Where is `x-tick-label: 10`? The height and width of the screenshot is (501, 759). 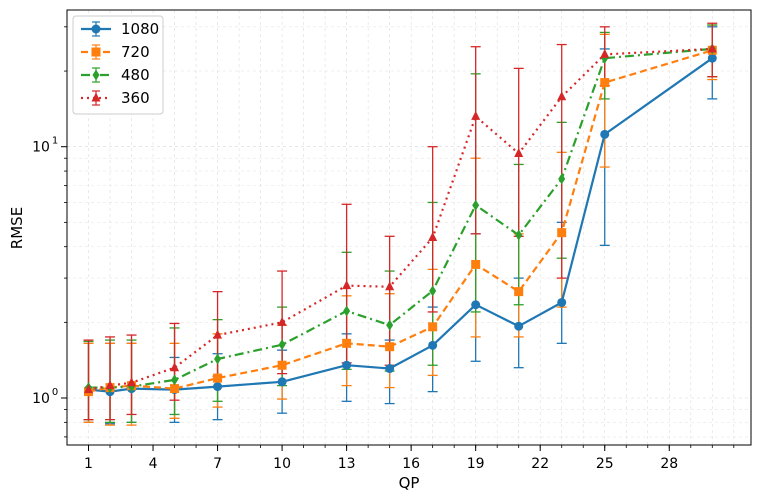 x-tick-label: 10 is located at coordinates (282, 464).